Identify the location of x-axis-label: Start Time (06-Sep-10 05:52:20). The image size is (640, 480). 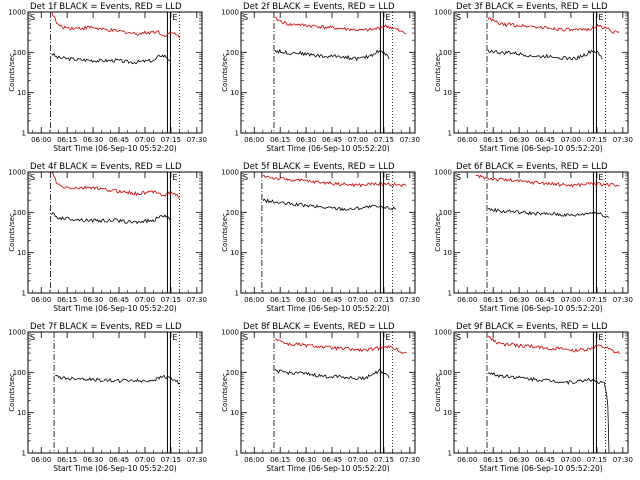
(115, 468).